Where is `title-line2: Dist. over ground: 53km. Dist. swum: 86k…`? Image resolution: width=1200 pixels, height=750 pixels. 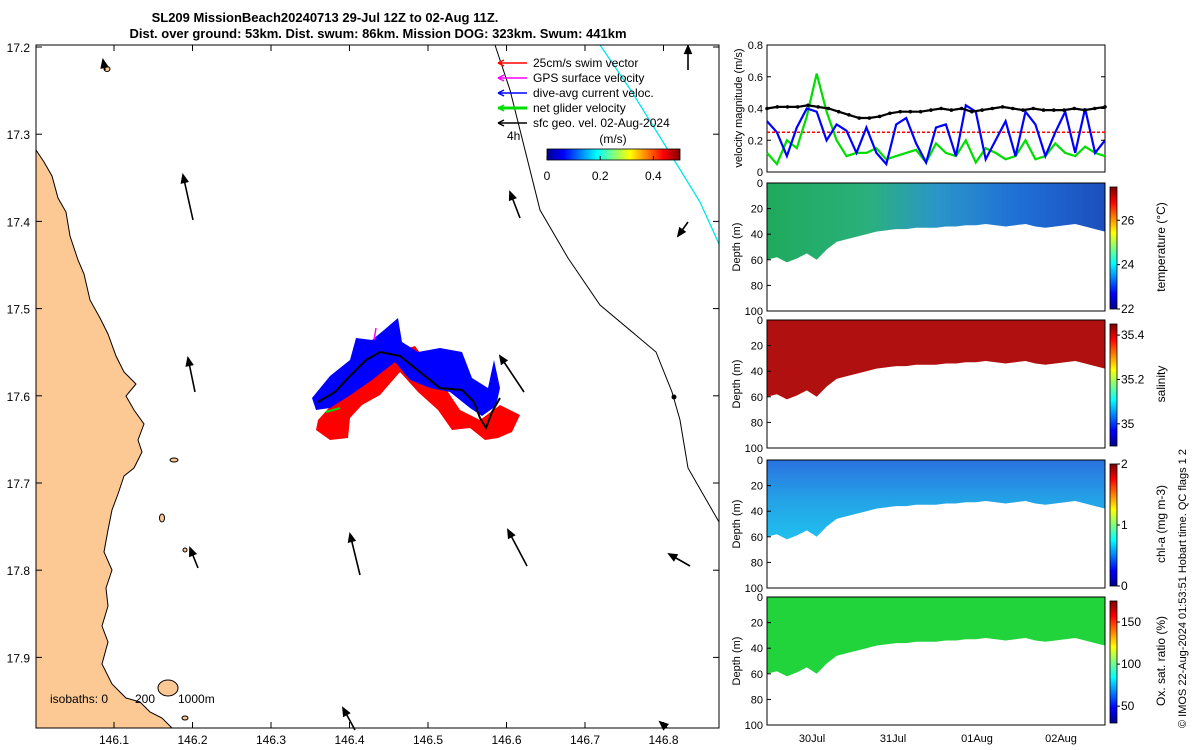
title-line2: Dist. over ground: 53km. Dist. swum: 86k… is located at coordinates (377, 33).